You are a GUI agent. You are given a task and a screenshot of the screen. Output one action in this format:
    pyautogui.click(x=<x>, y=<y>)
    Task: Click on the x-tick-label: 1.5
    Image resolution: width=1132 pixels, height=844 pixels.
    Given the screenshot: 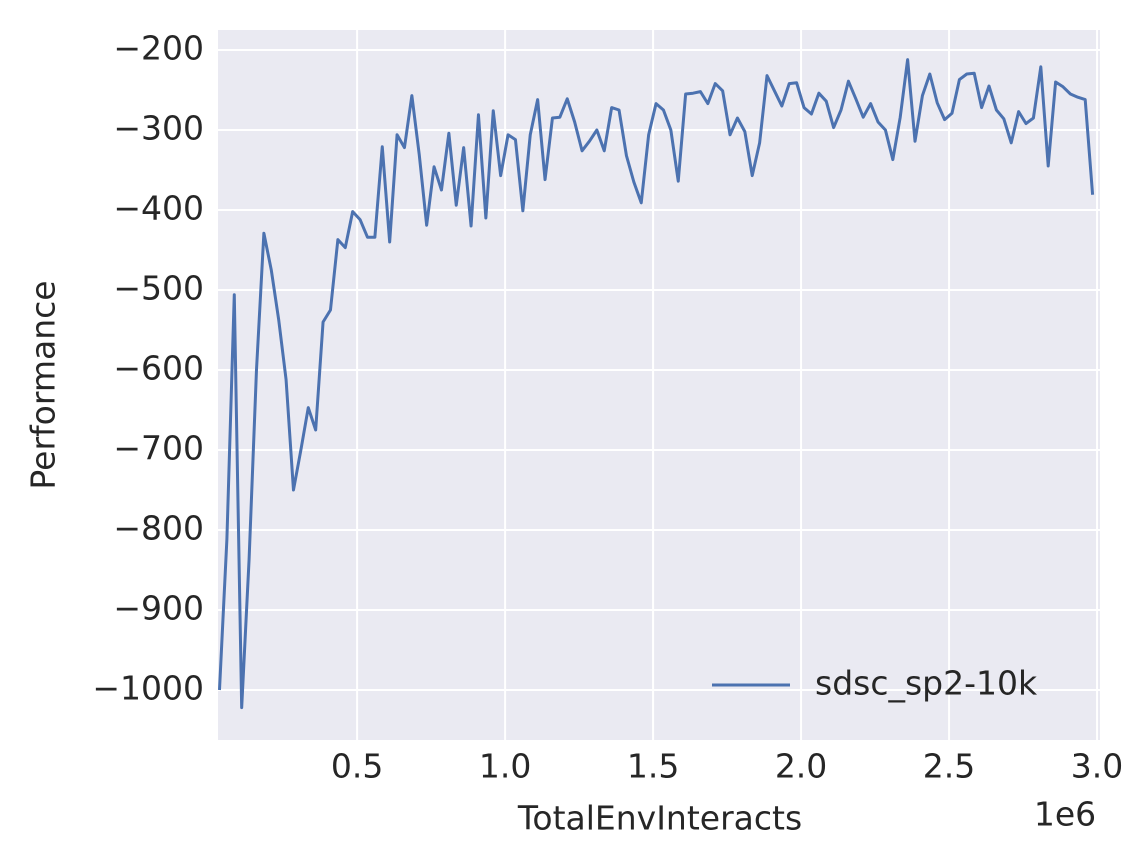 What is the action you would take?
    pyautogui.click(x=653, y=766)
    